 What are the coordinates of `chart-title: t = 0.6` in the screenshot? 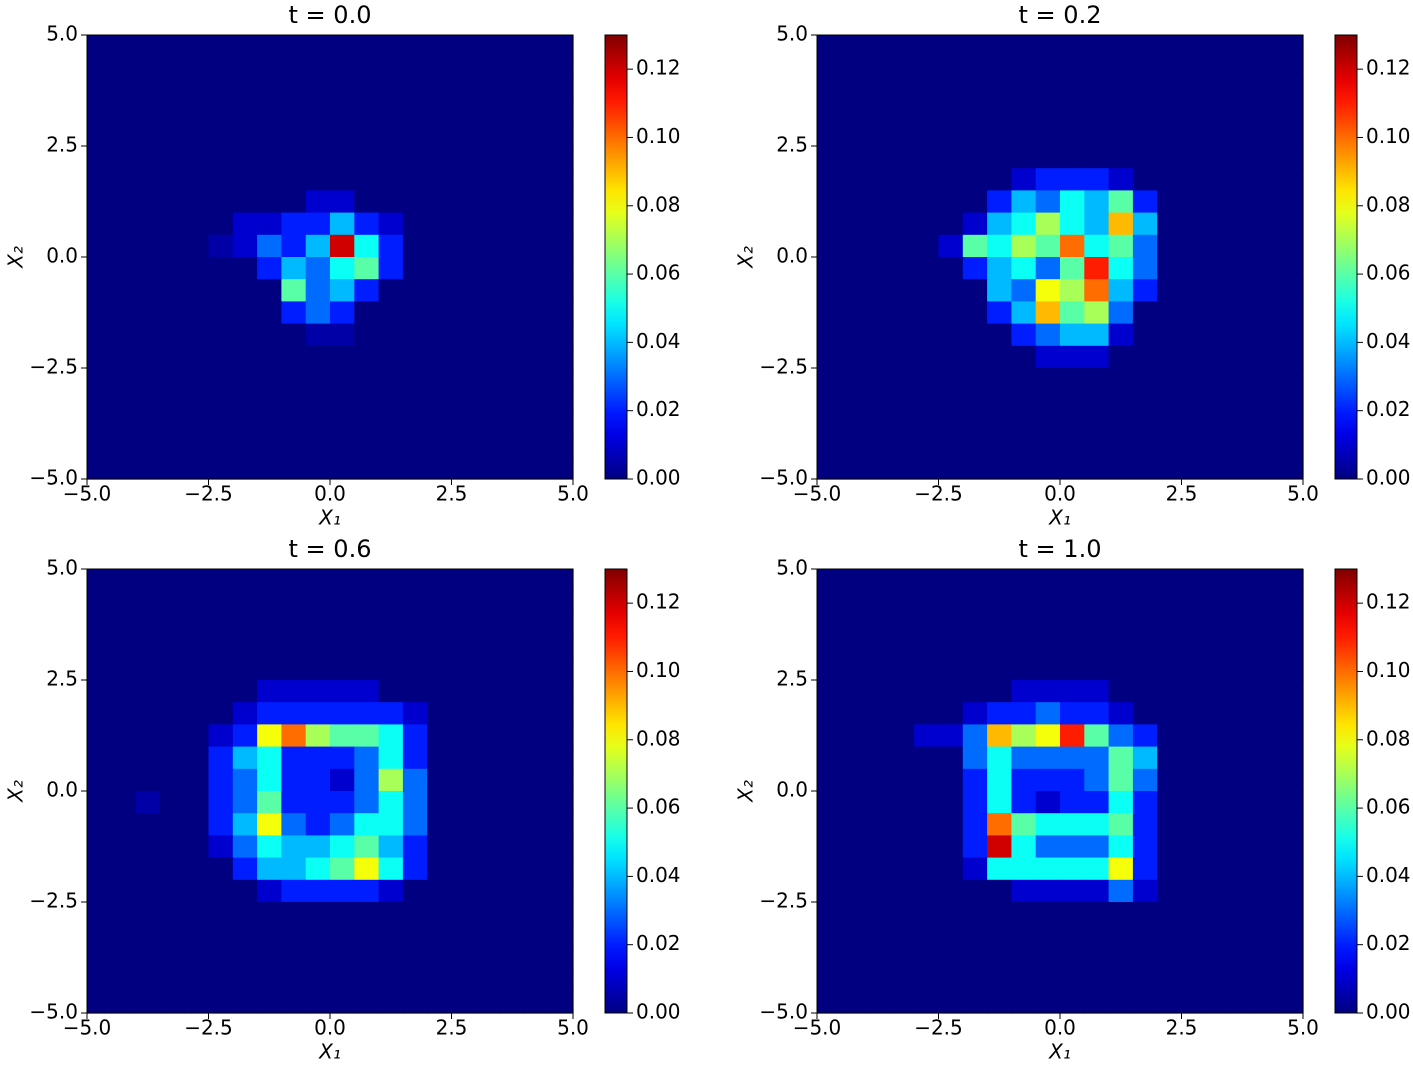 It's located at (330, 549).